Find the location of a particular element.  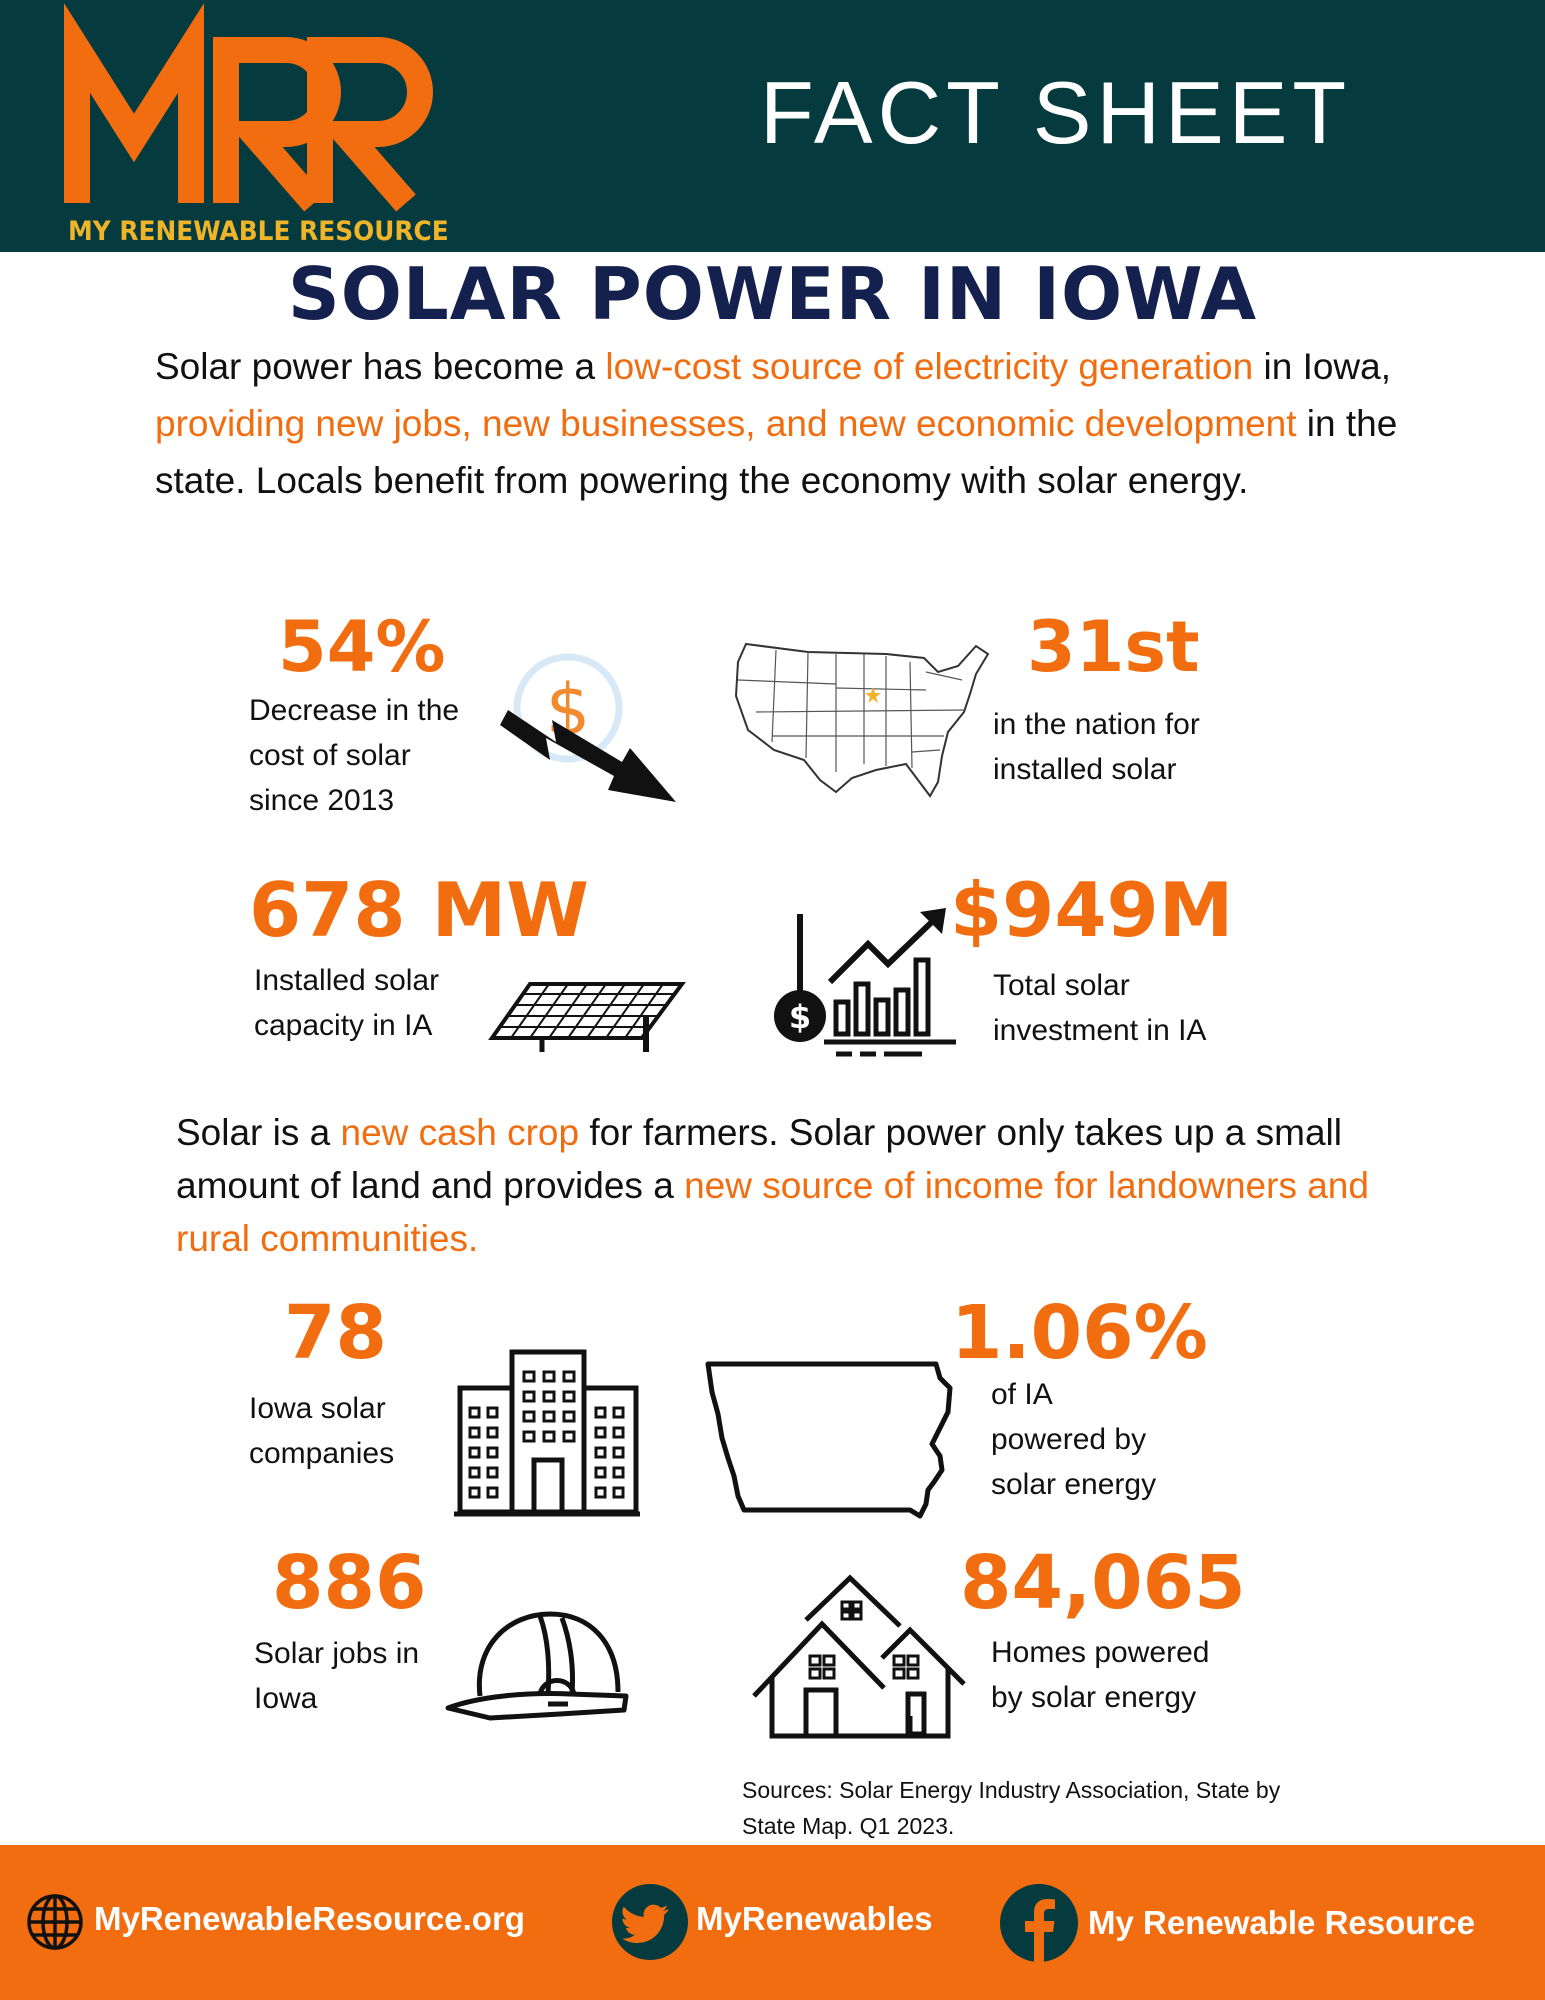

logo-text: MY RENEWABLE RESOURCE is located at coordinates (258, 231).